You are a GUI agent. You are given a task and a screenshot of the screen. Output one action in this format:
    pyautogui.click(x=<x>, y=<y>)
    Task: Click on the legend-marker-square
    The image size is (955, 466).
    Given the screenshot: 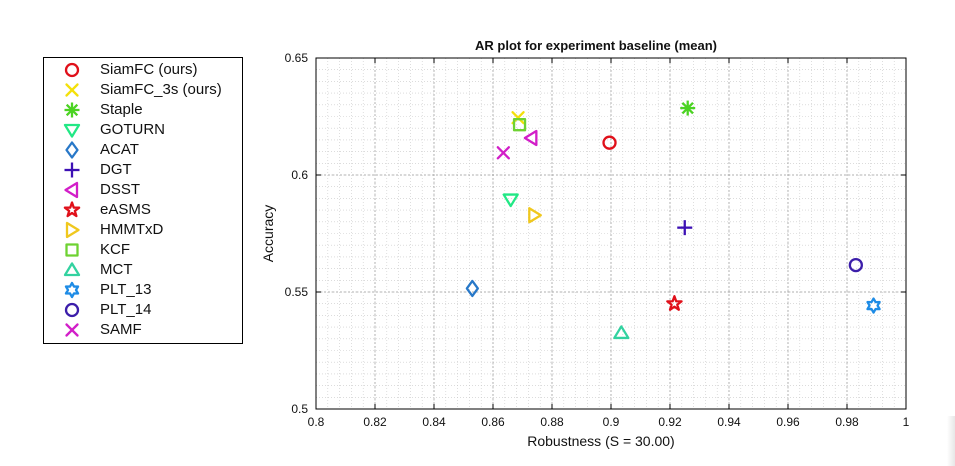 What is the action you would take?
    pyautogui.click(x=72, y=250)
    